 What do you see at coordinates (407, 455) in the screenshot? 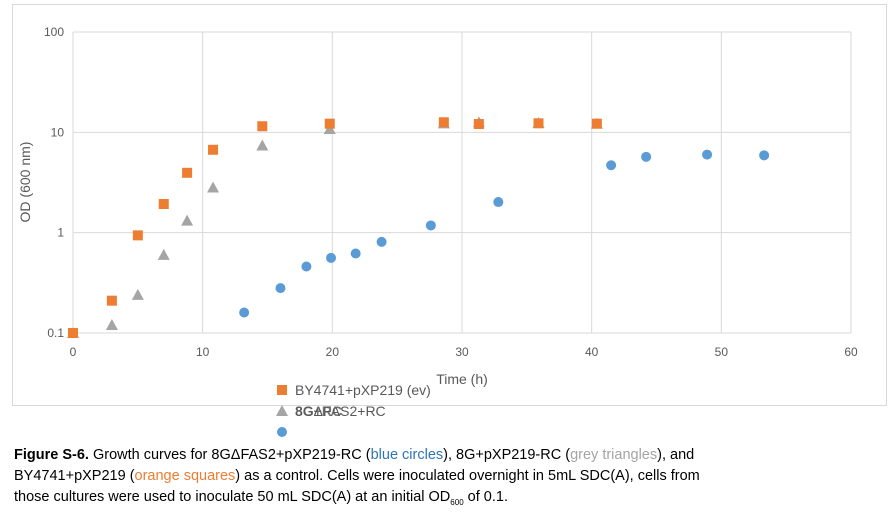
I see `caption-blue-circles: blue circles` at bounding box center [407, 455].